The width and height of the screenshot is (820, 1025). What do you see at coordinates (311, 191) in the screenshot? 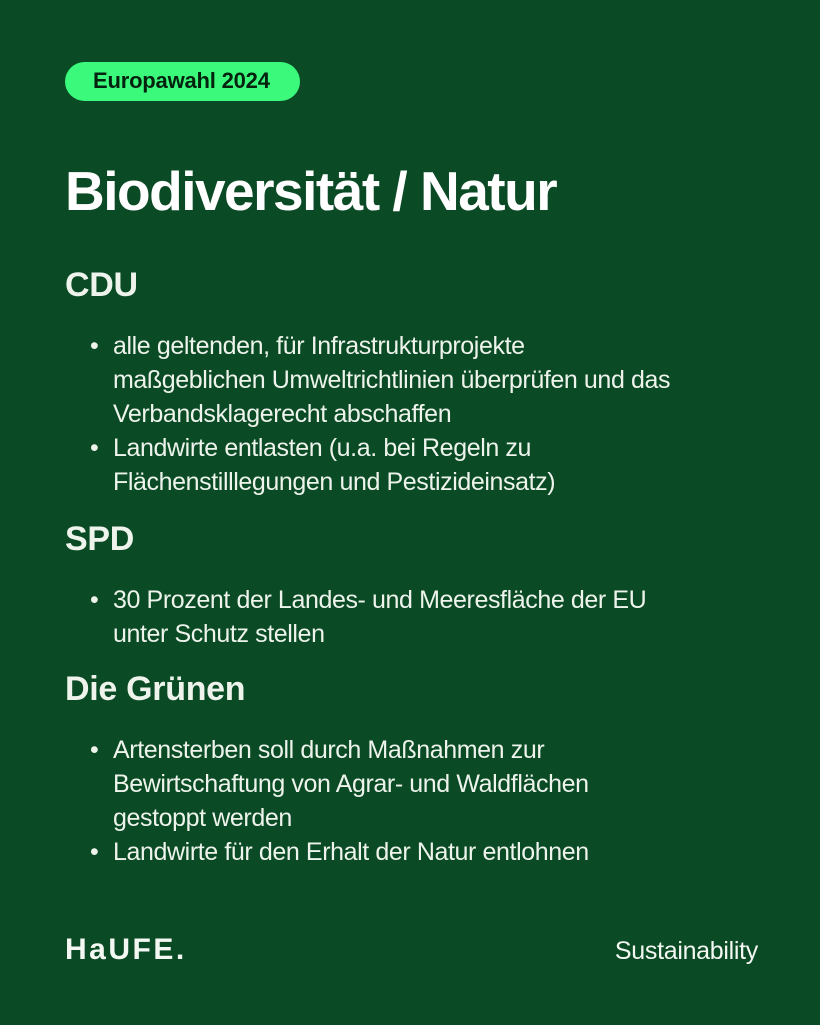
I see `page-title: Biodiversität / Natur` at bounding box center [311, 191].